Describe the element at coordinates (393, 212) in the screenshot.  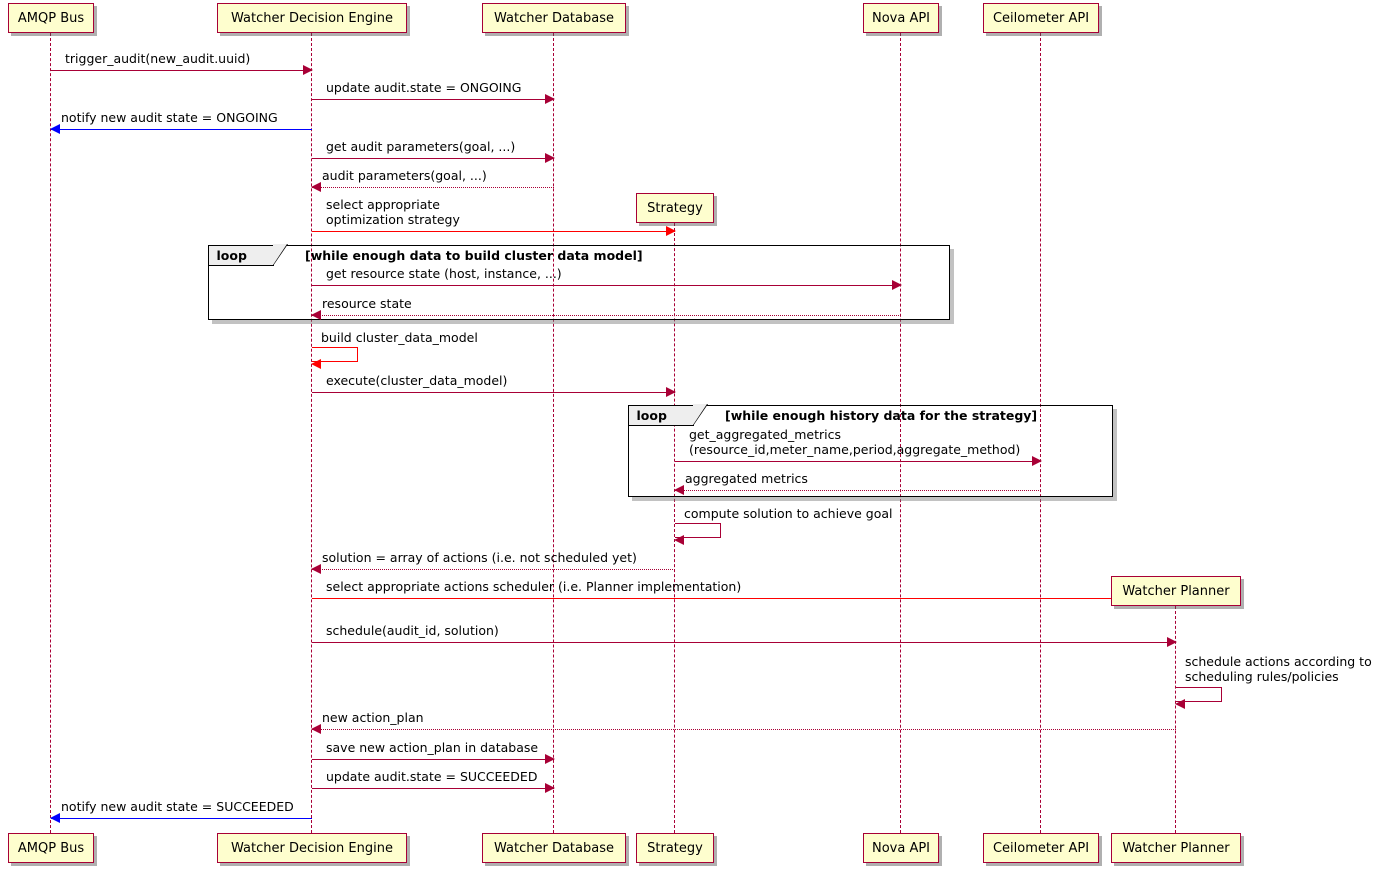
I see `message-label: select appropriate optimization strategy` at that location.